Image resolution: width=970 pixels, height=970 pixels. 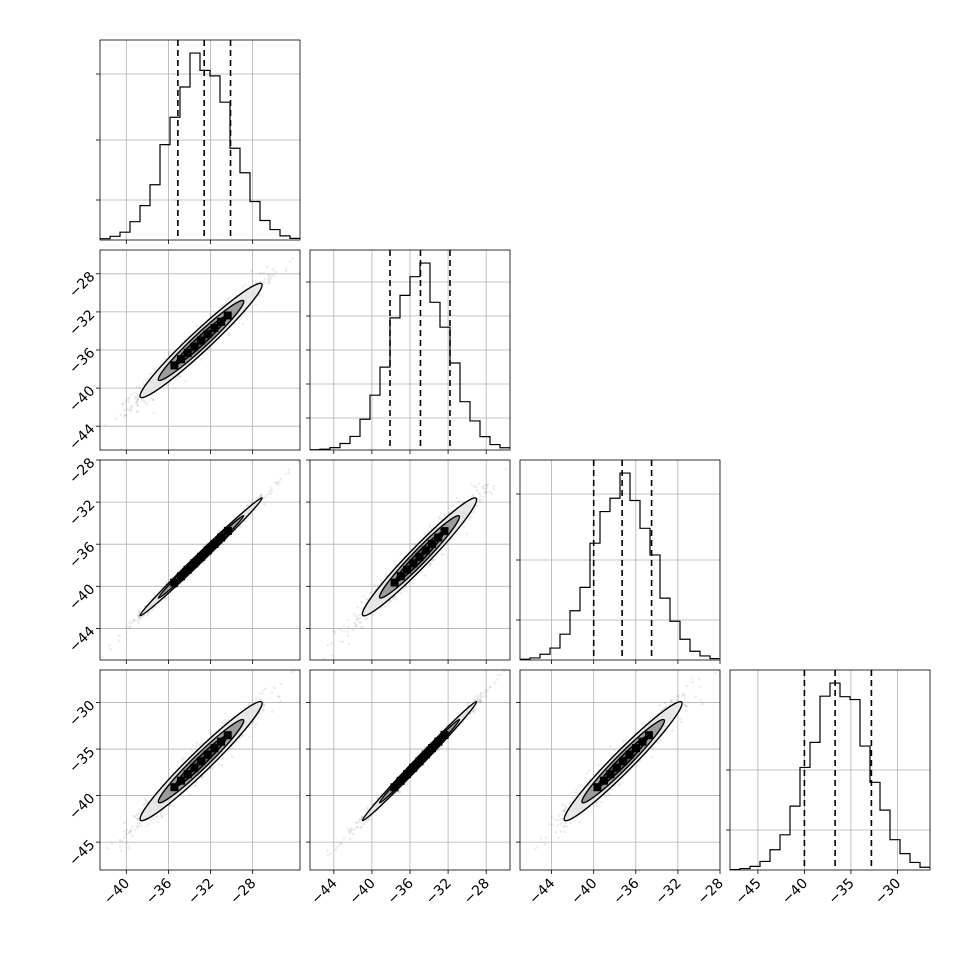 I want to click on x-tick-label: −35, so click(x=842, y=892).